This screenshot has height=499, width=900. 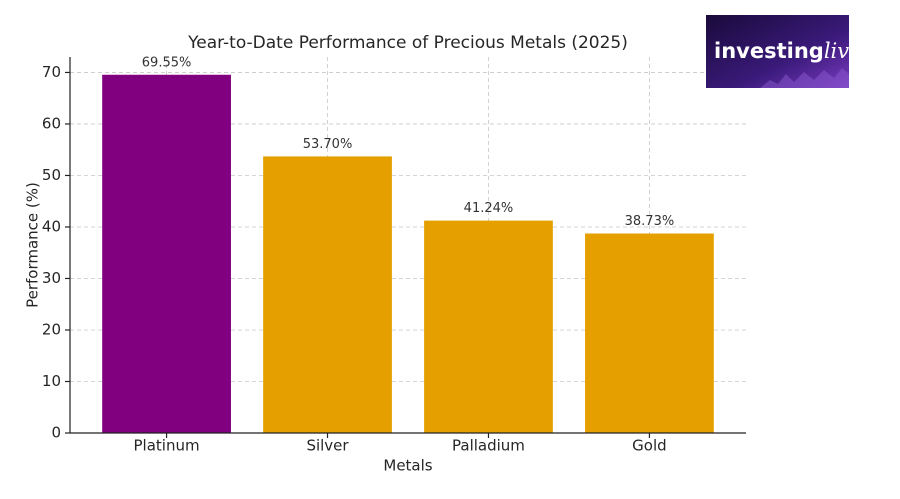 I want to click on logo-suffix: live, so click(x=843, y=51).